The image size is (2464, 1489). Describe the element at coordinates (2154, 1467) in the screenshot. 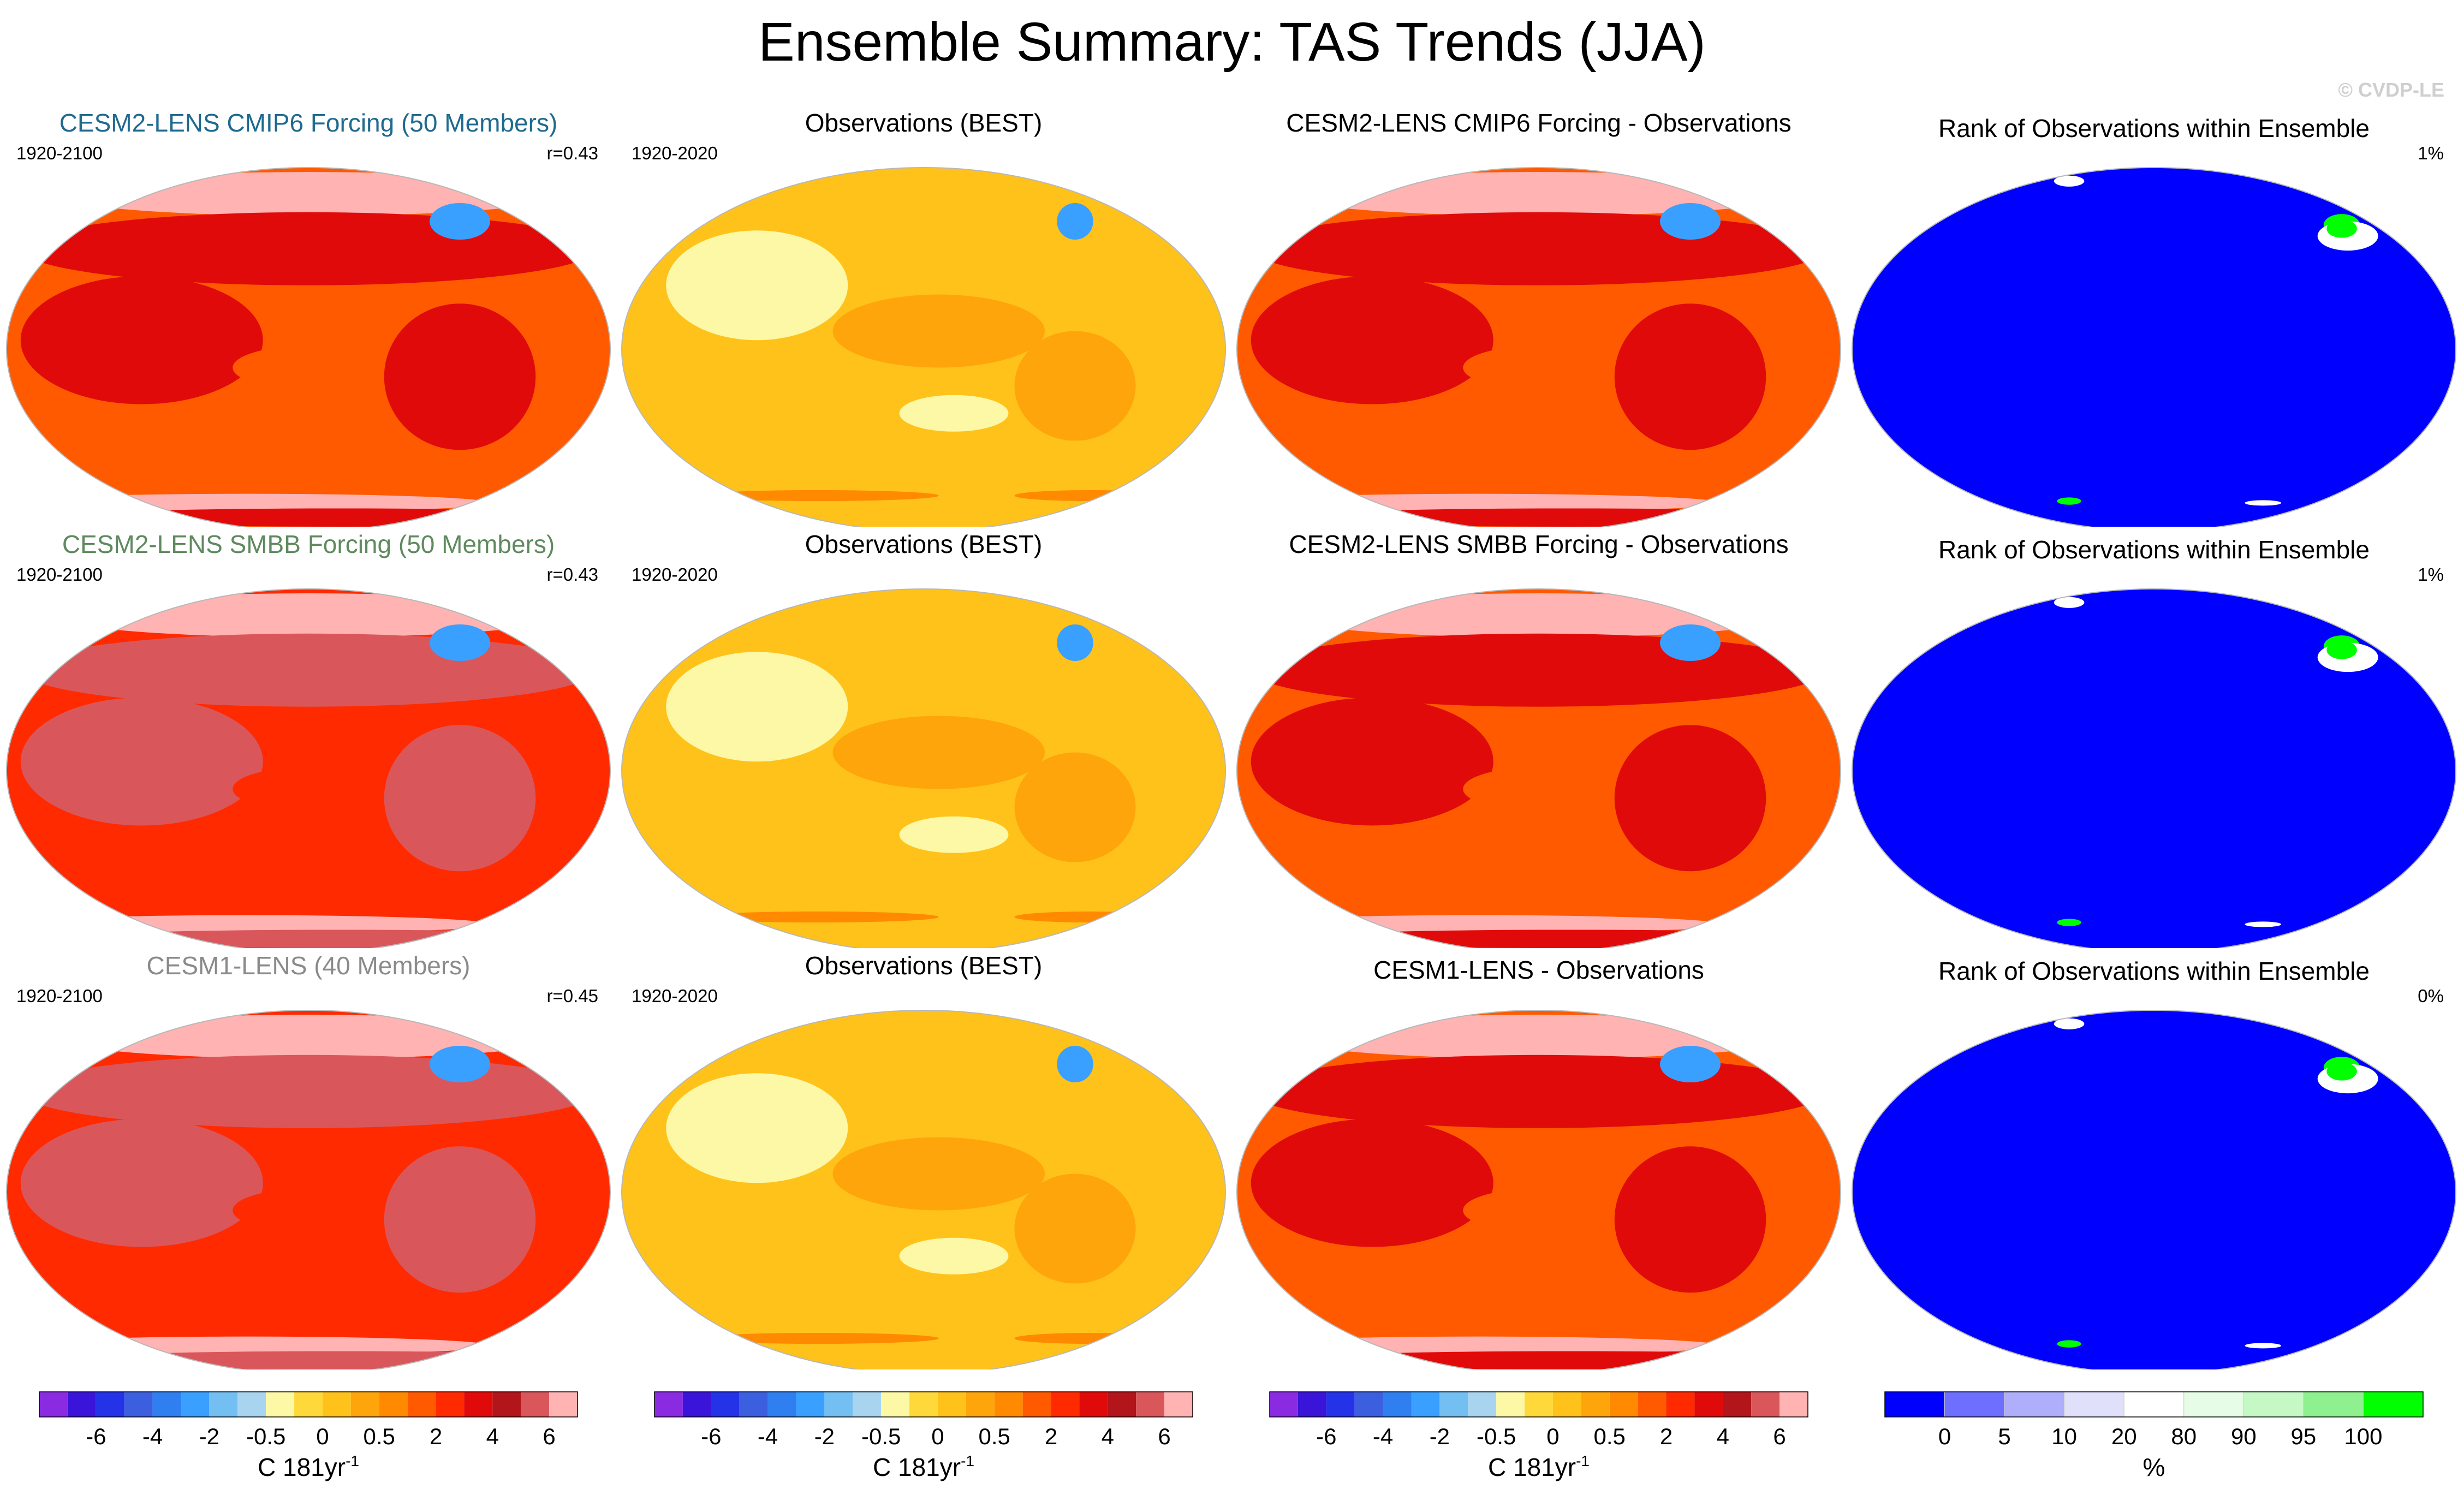

I see `colorbar-label: %` at that location.